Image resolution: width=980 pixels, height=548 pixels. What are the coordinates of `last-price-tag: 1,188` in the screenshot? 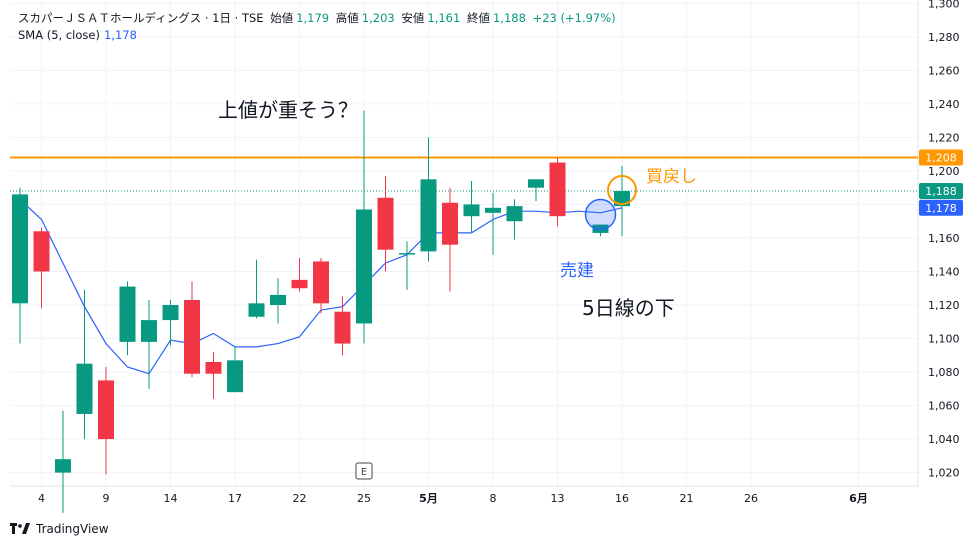 It's located at (941, 191).